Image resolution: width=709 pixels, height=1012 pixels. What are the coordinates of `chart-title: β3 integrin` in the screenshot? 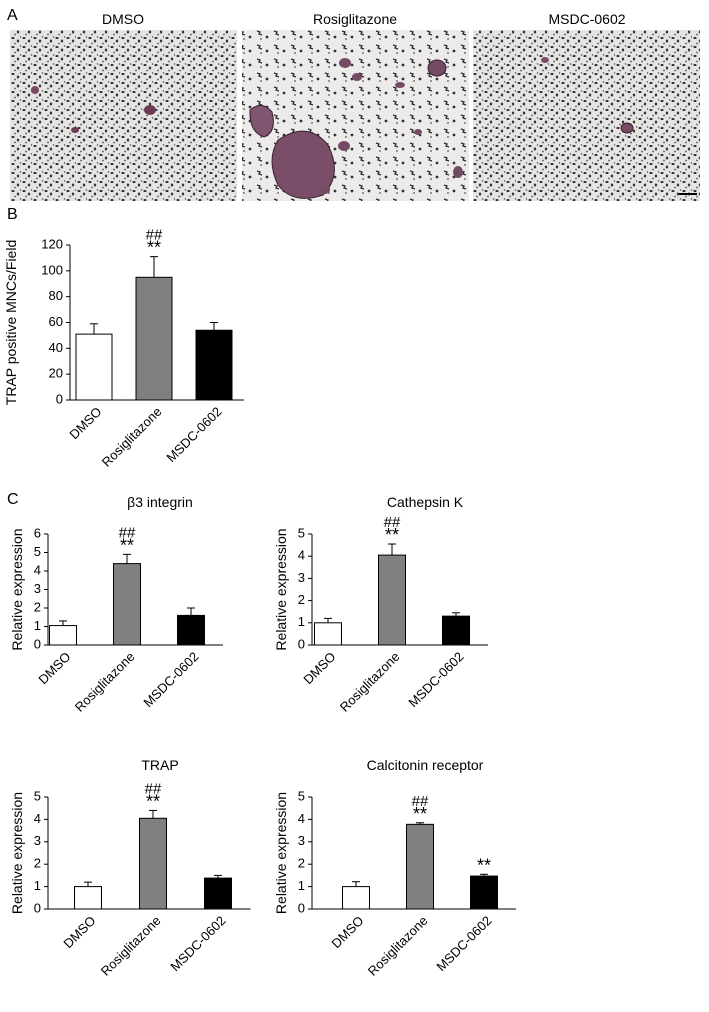 It's located at (160, 502).